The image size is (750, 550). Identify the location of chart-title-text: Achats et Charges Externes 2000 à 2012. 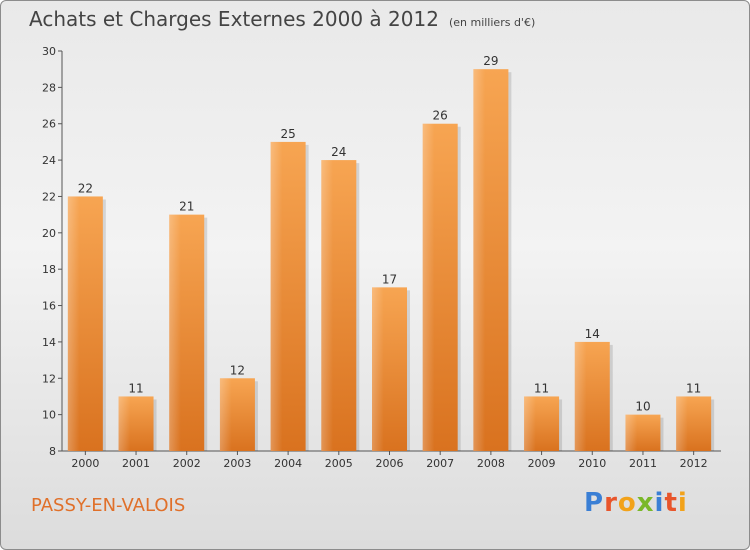
(234, 19).